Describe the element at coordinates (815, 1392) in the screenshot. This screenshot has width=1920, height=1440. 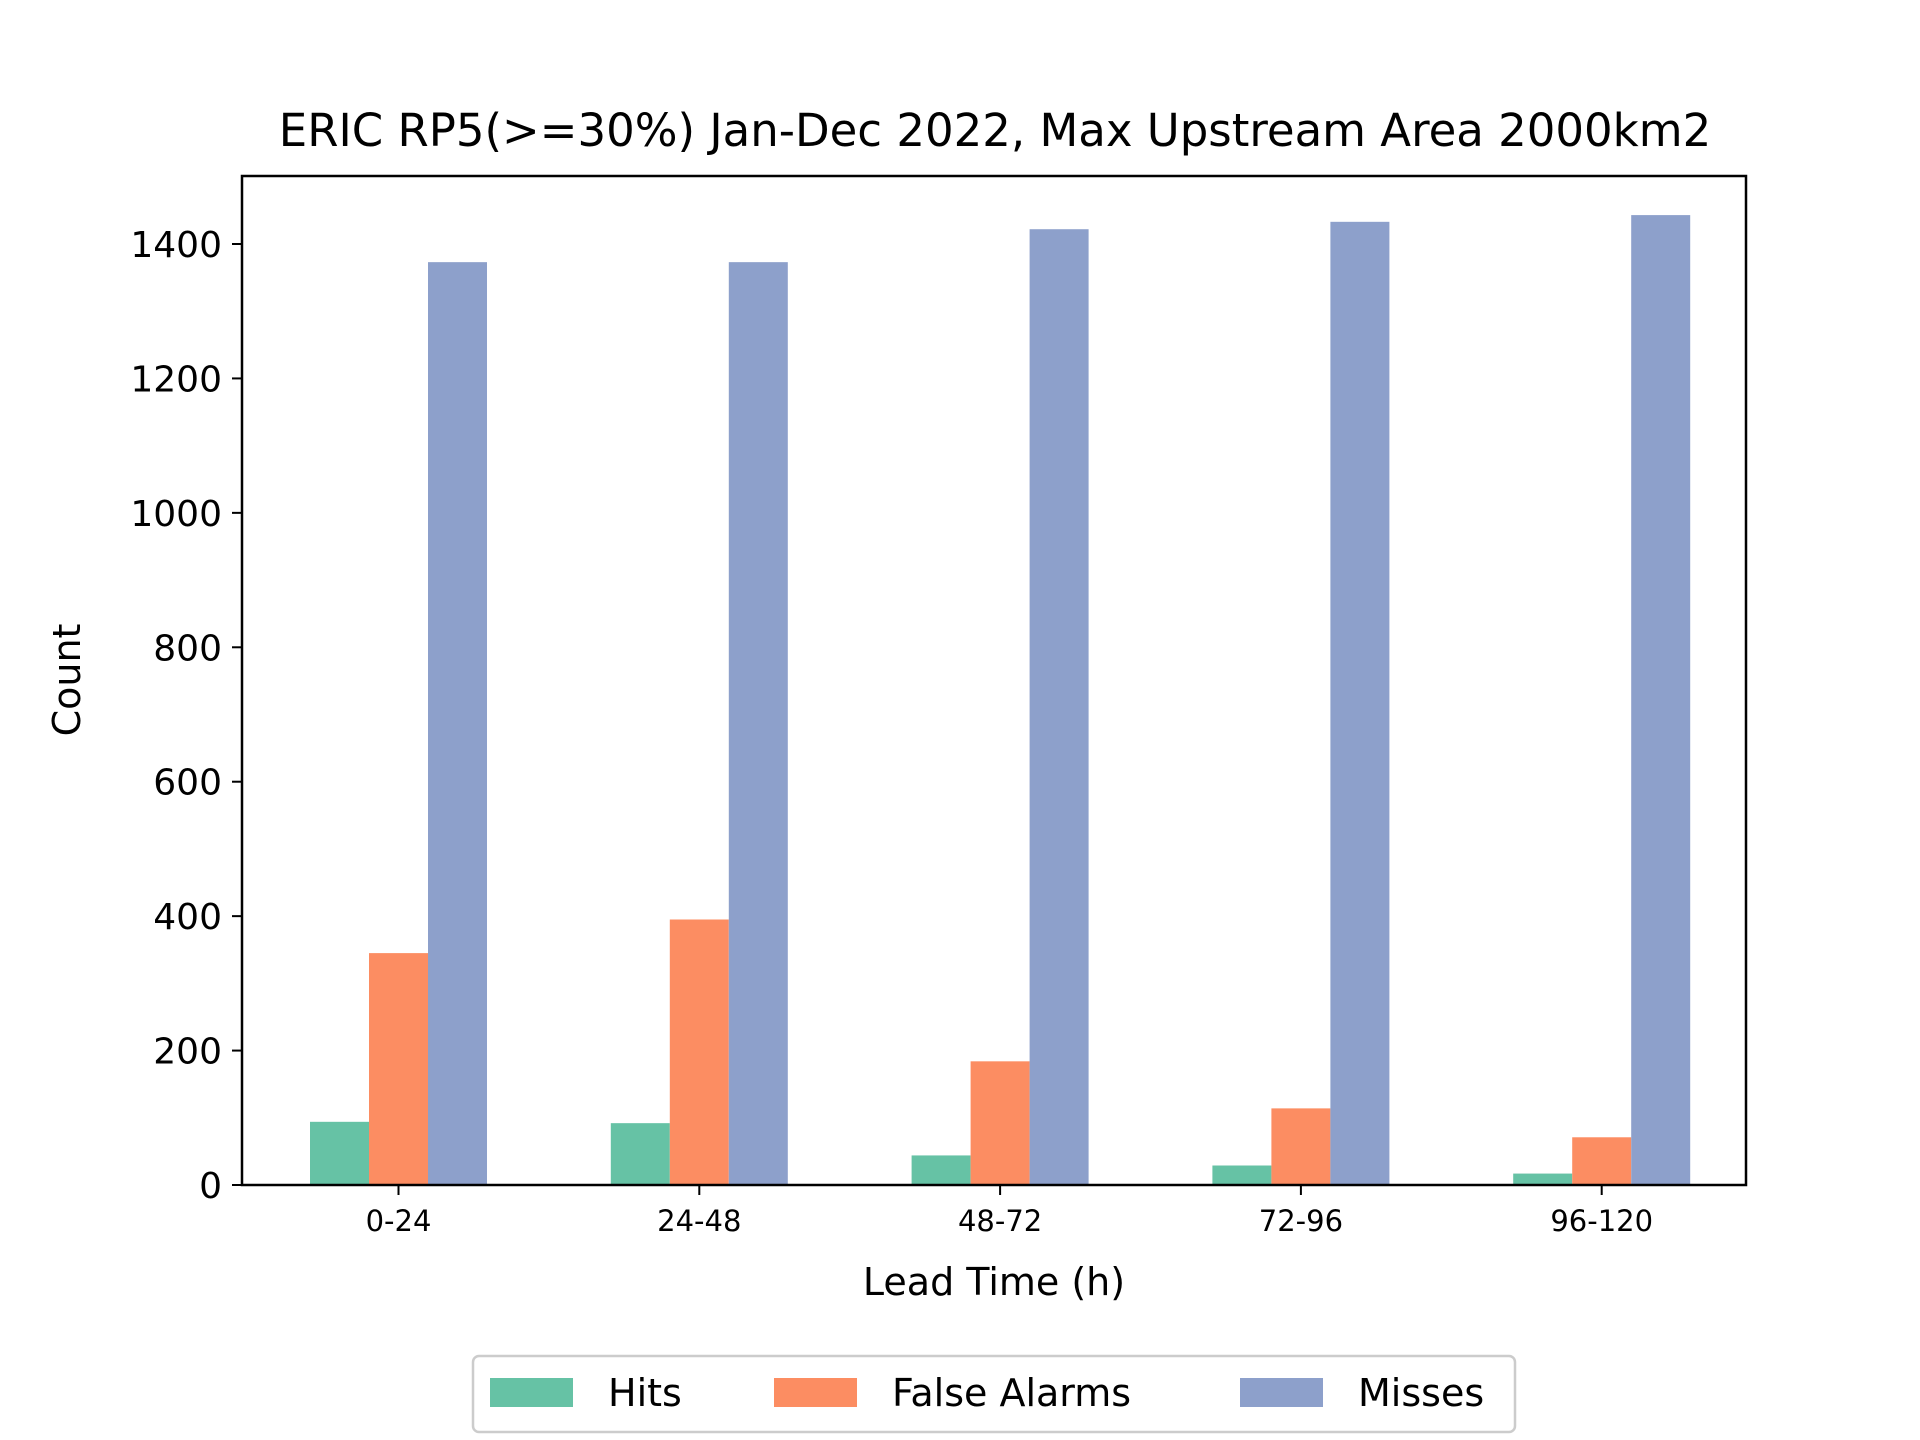
I see `legend-swatch-false-alarms` at that location.